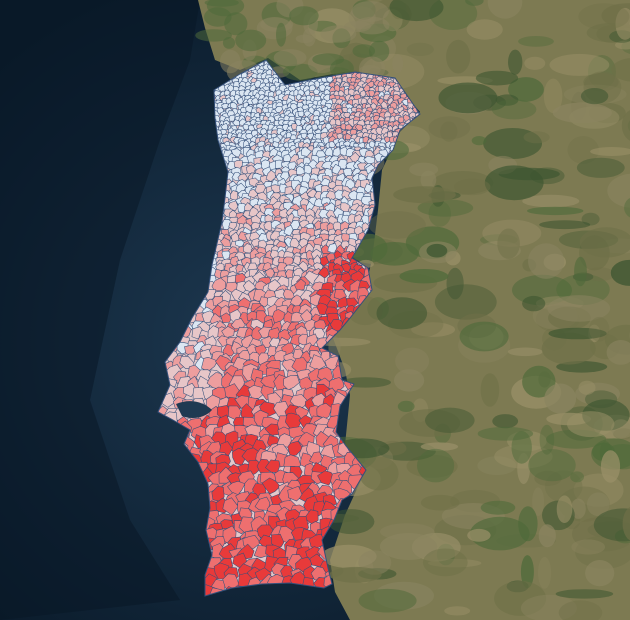 The width and height of the screenshot is (630, 620). What do you see at coordinates (194, 409) in the screenshot?
I see `tagus-estuary` at bounding box center [194, 409].